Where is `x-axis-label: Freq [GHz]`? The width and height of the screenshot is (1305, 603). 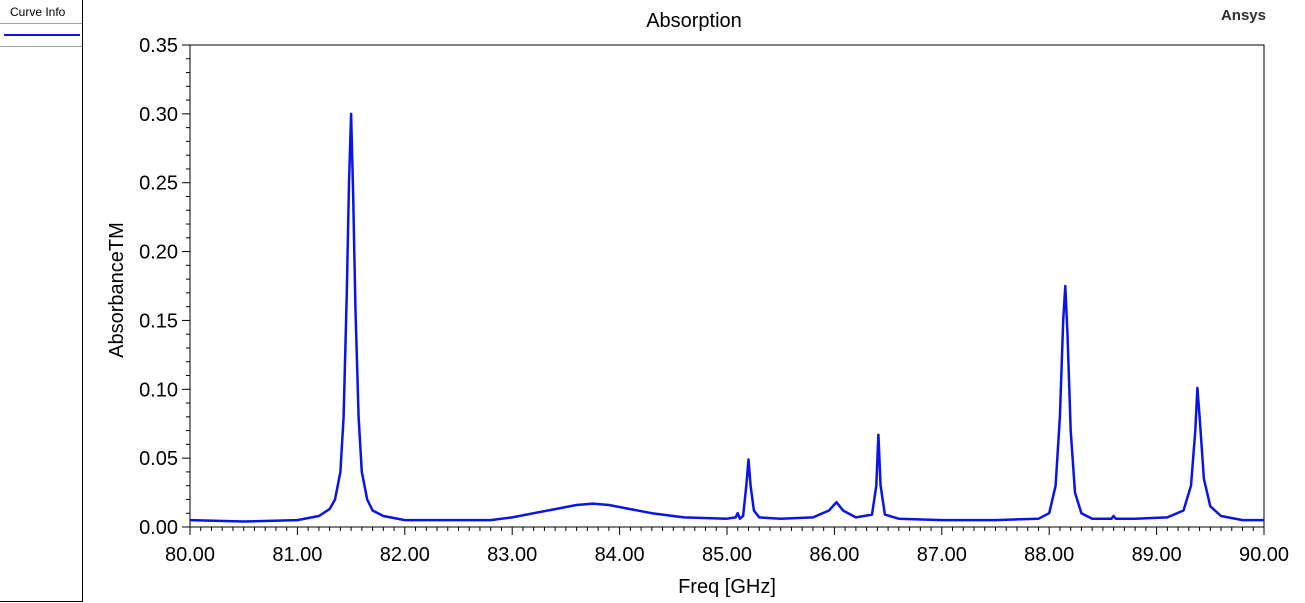
x-axis-label: Freq [GHz] is located at coordinates (727, 587).